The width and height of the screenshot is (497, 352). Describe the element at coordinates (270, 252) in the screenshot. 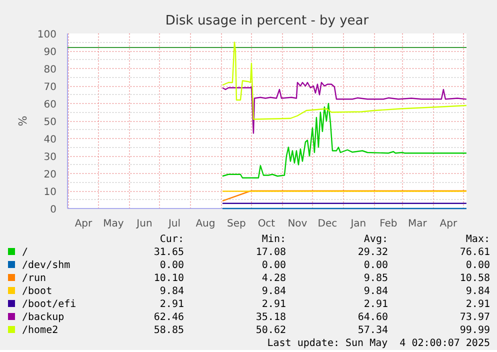

I see `text: 17.08` at that location.